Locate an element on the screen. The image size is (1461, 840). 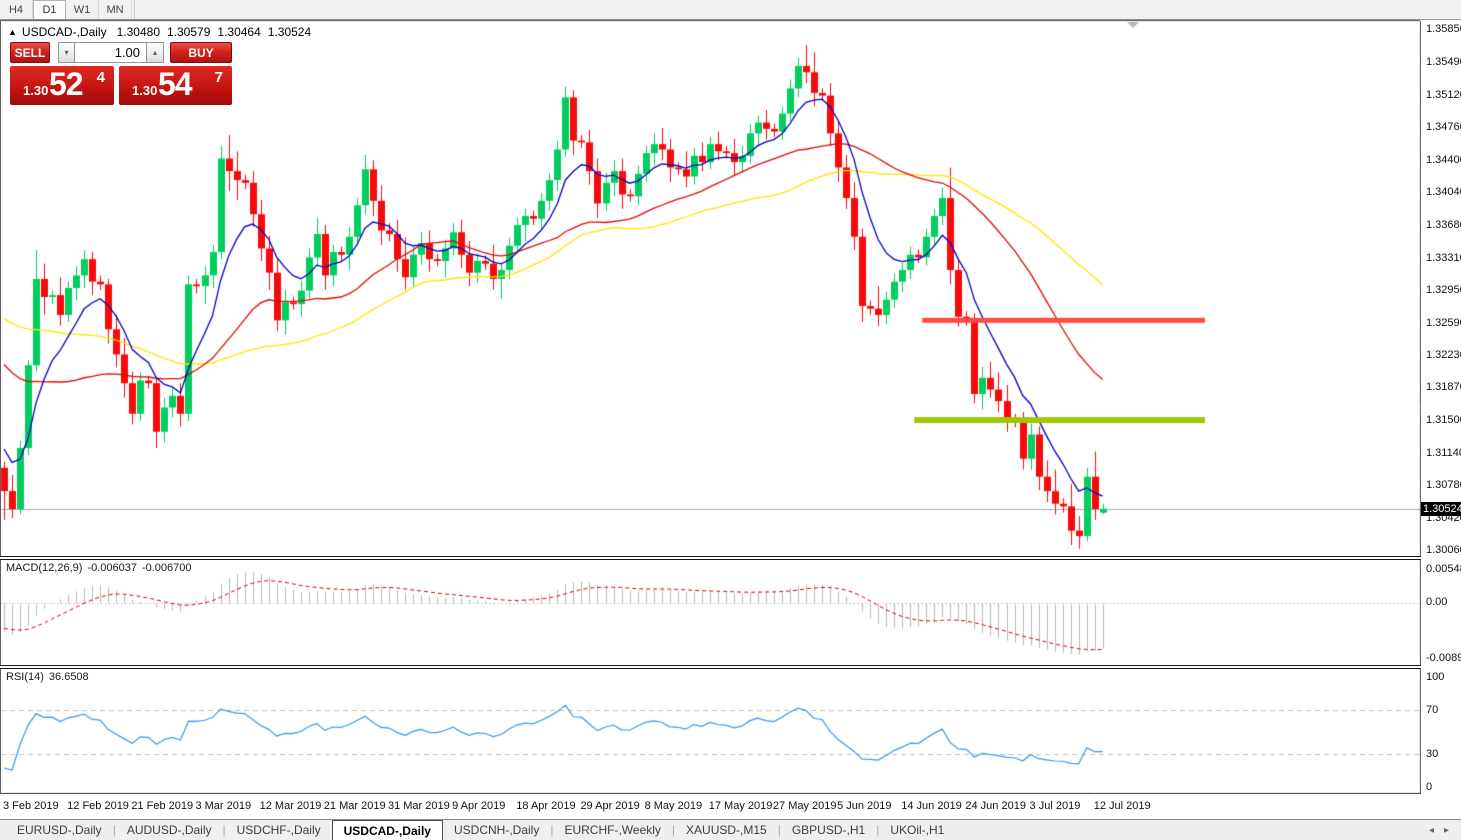
date-axis-label: 12 Mar 2019 is located at coordinates (290, 806).